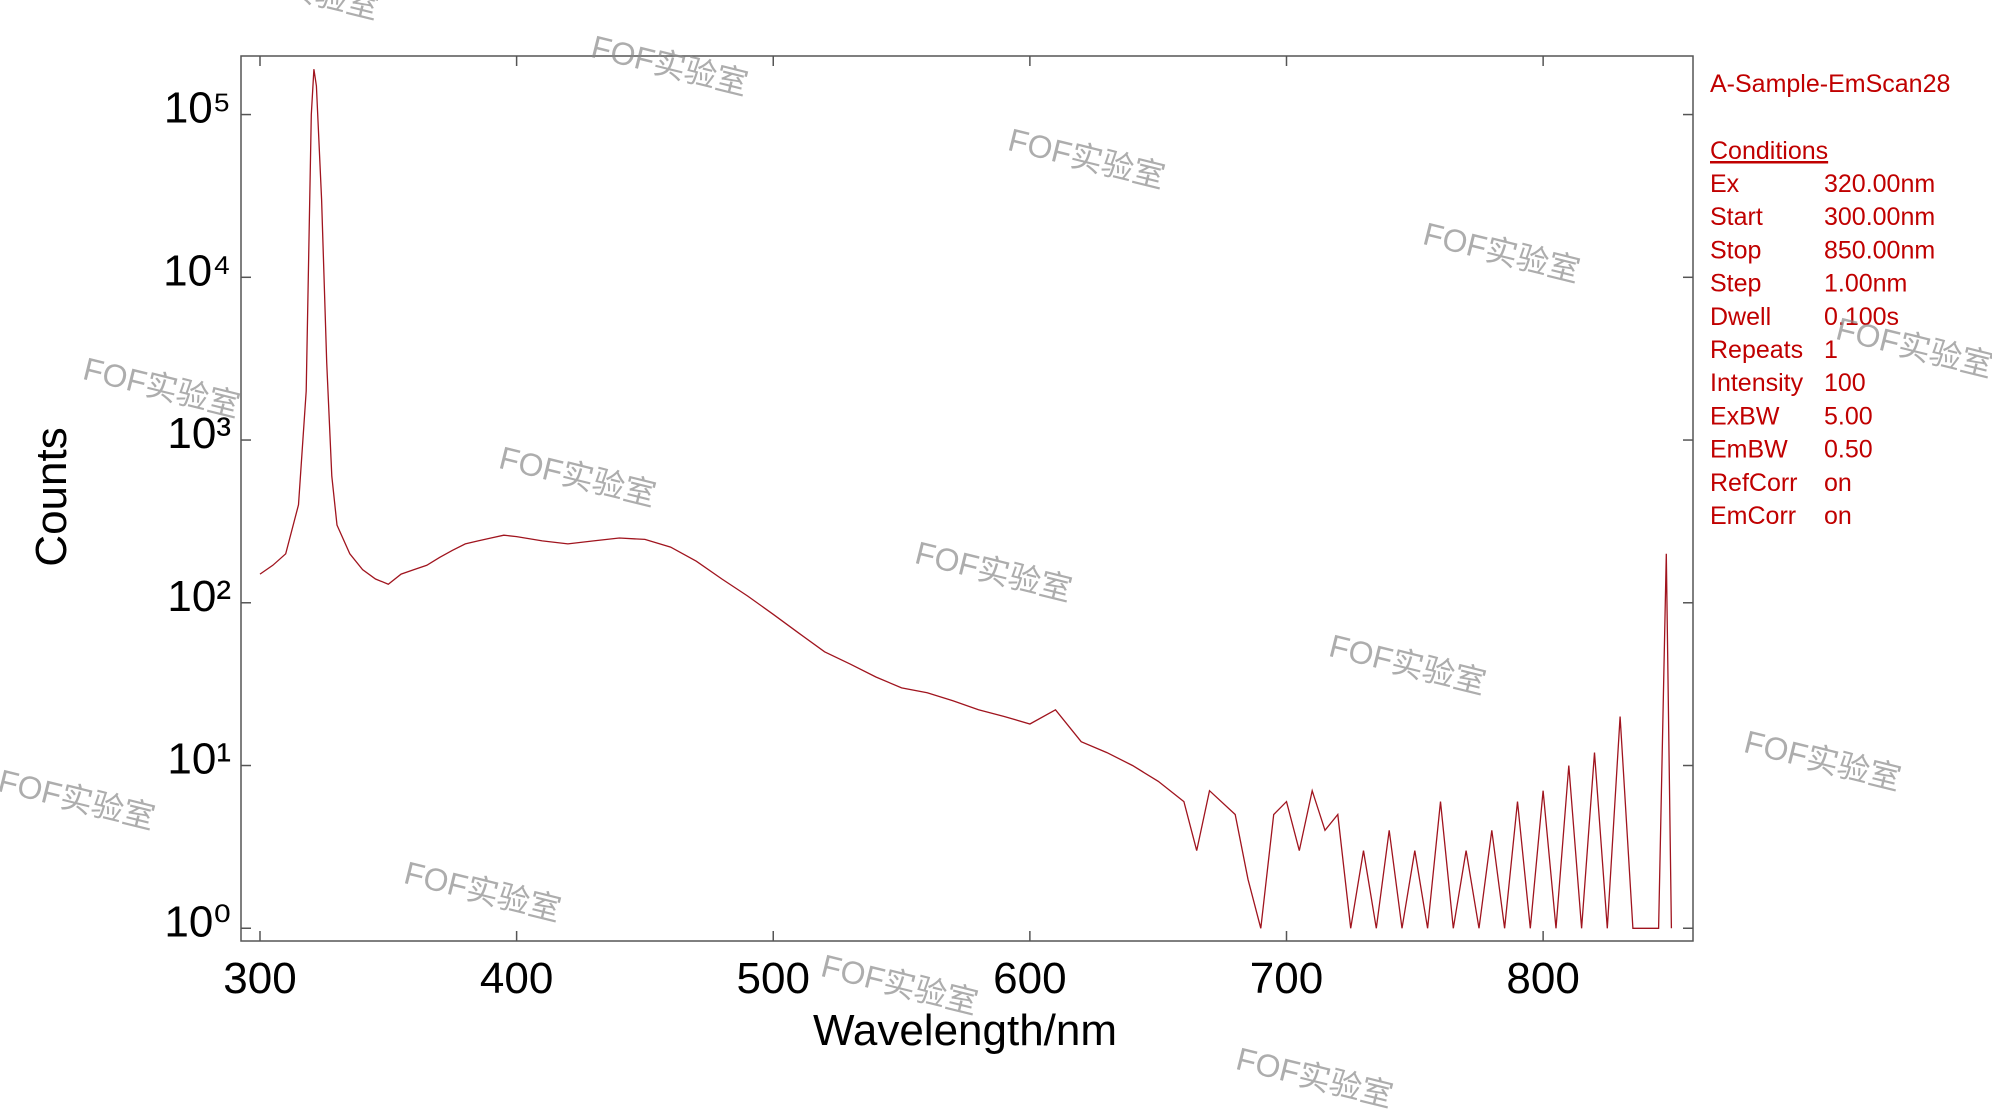 This screenshot has height=1119, width=1992. What do you see at coordinates (1831, 350) in the screenshot?
I see `panel-value: 1` at bounding box center [1831, 350].